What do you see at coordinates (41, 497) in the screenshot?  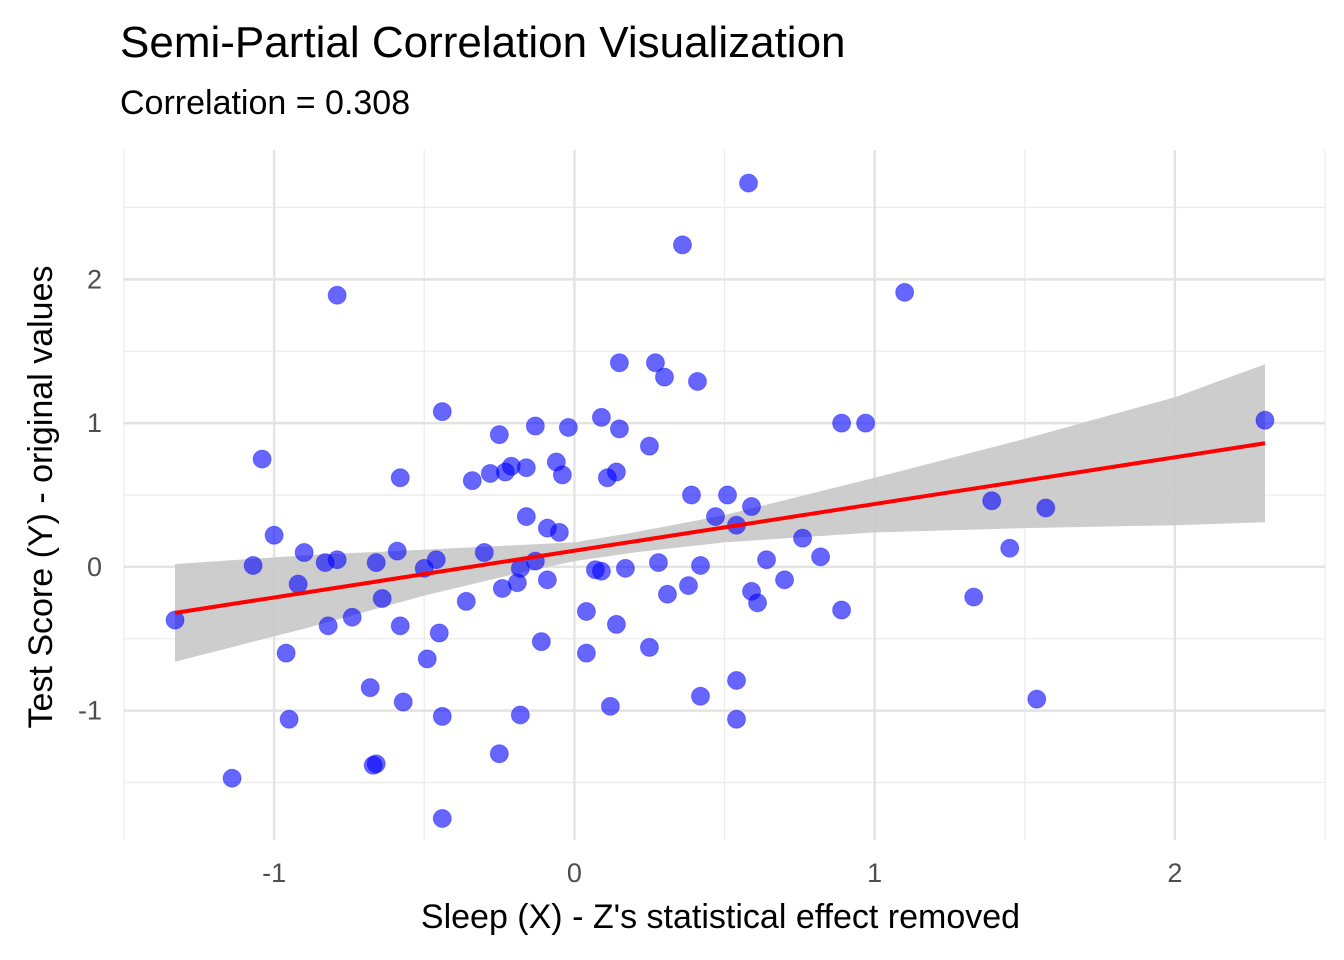 I see `y-axis-label: Test Score (Y) - original values` at bounding box center [41, 497].